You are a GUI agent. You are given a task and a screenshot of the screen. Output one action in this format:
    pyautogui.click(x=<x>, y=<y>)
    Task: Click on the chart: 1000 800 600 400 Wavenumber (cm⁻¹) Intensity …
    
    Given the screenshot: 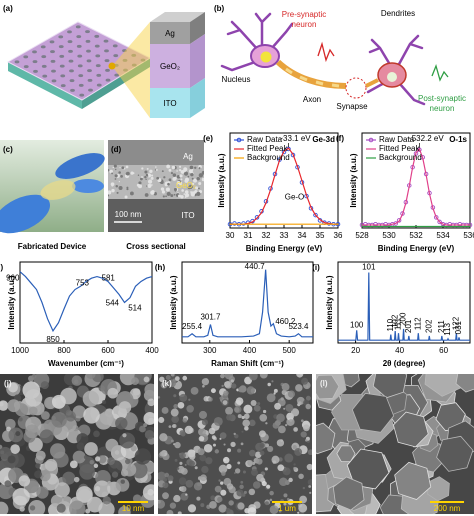 What is the action you would take?
    pyautogui.click(x=79, y=314)
    